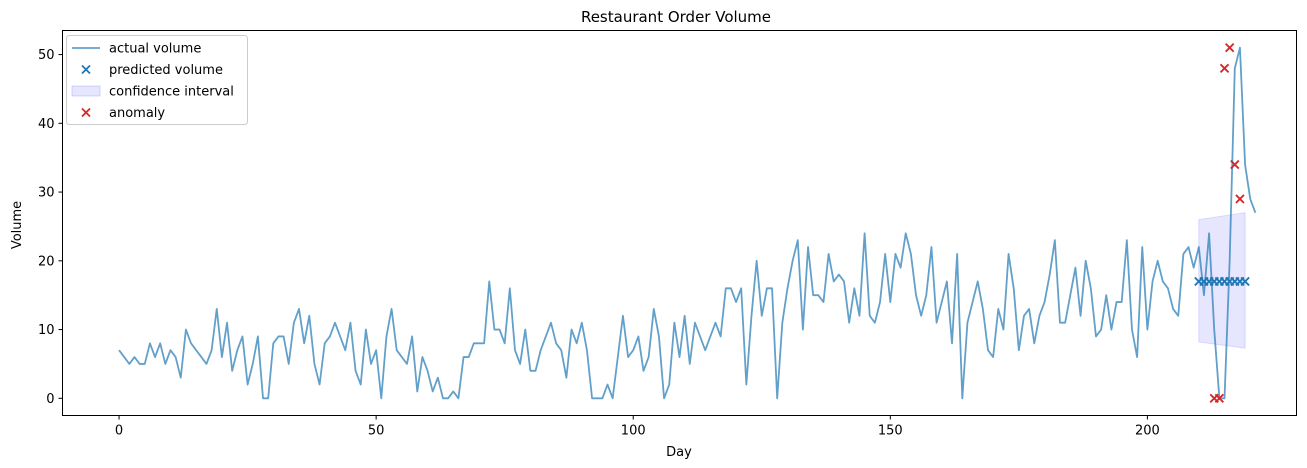 This screenshot has height=468, width=1307. Describe the element at coordinates (46, 55) in the screenshot. I see `y-tick-label: 50` at that location.